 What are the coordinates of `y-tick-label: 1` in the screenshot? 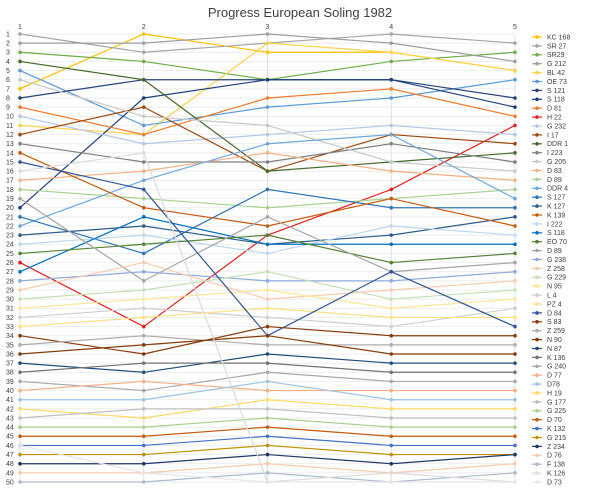 It's located at (8, 34).